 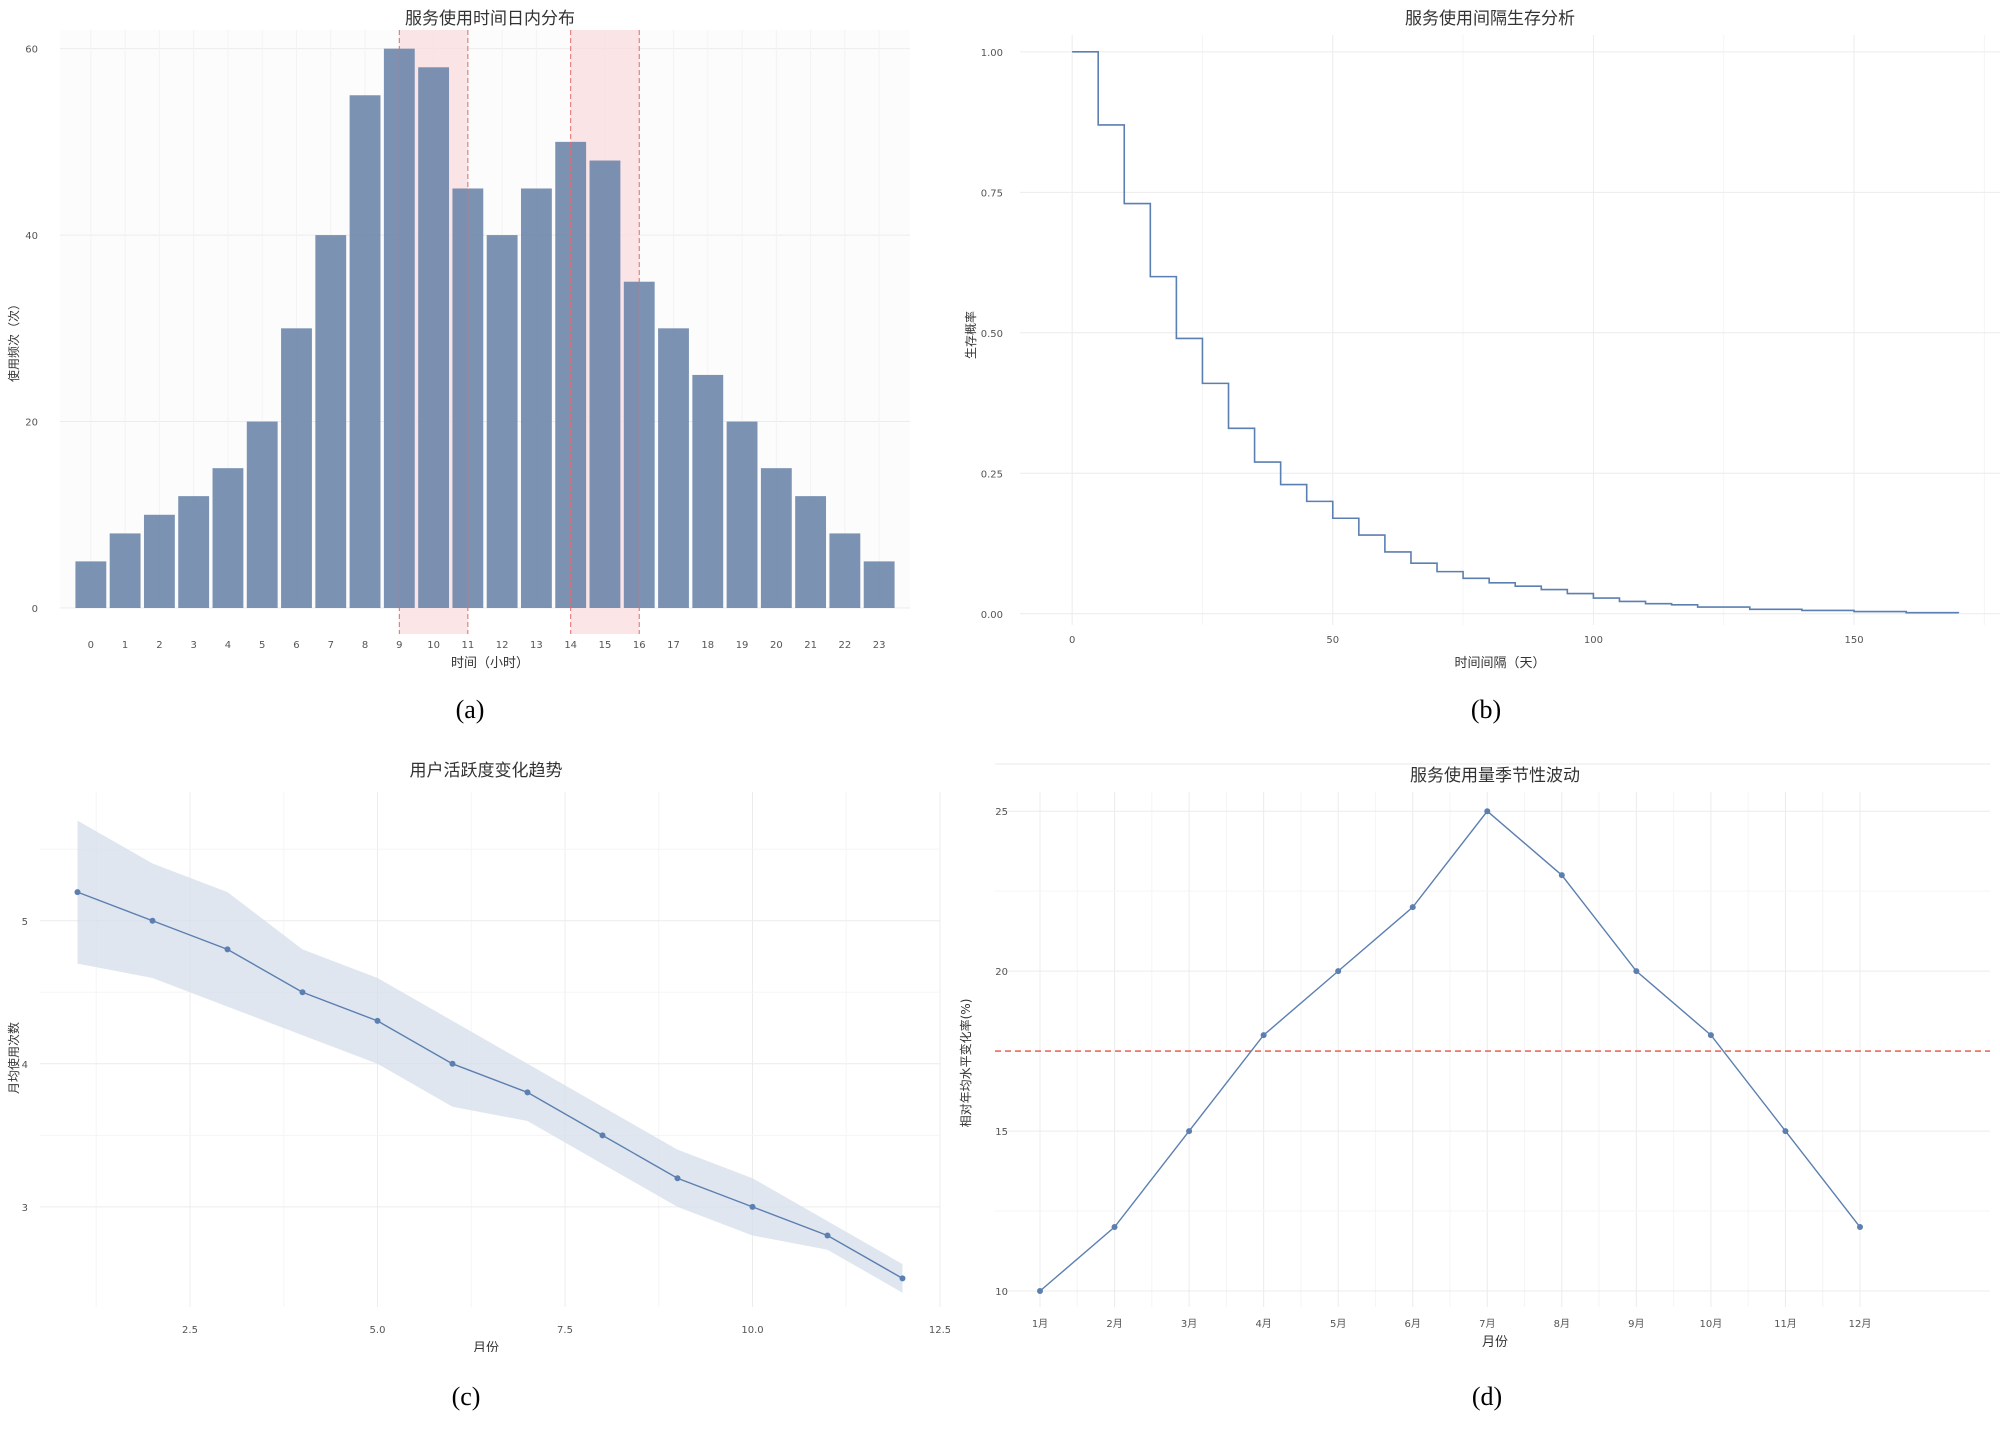 What do you see at coordinates (992, 53) in the screenshot?
I see `chart-b-ytick: 1.00` at bounding box center [992, 53].